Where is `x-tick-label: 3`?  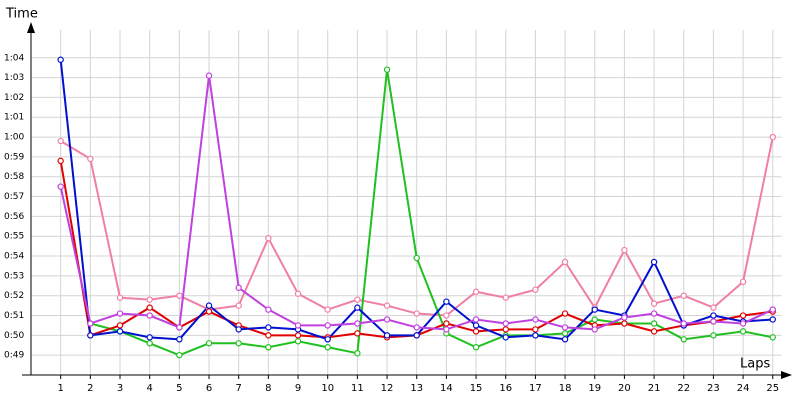
x-tick-label: 3 is located at coordinates (120, 388).